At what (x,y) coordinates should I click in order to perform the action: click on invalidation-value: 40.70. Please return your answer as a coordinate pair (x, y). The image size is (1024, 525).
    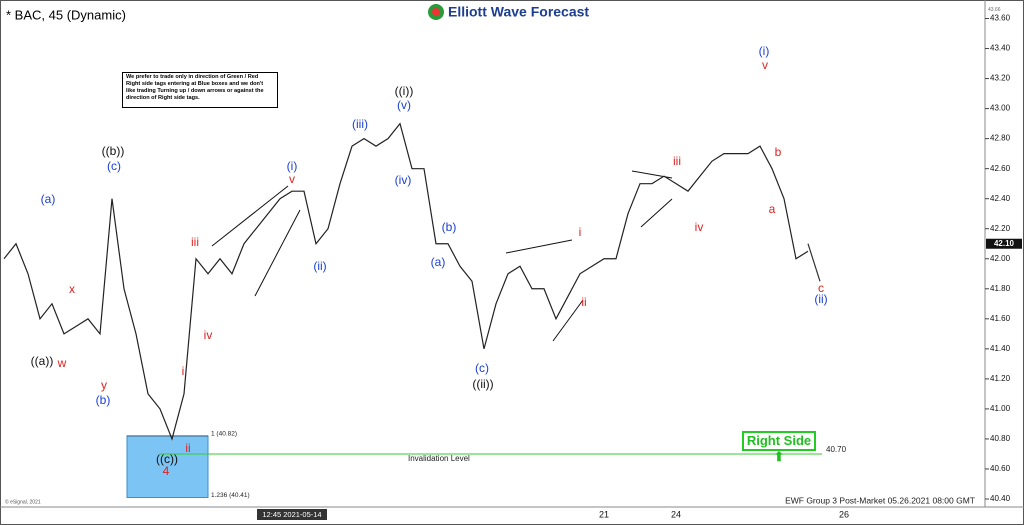
    Looking at the image, I should click on (836, 449).